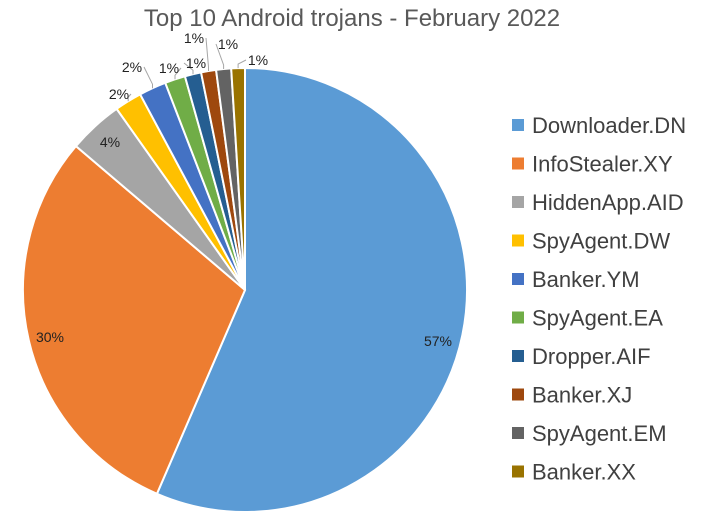 Image resolution: width=720 pixels, height=530 pixels. Describe the element at coordinates (119, 94) in the screenshot. I see `slice-label-spyagent-dw: 2%` at that location.